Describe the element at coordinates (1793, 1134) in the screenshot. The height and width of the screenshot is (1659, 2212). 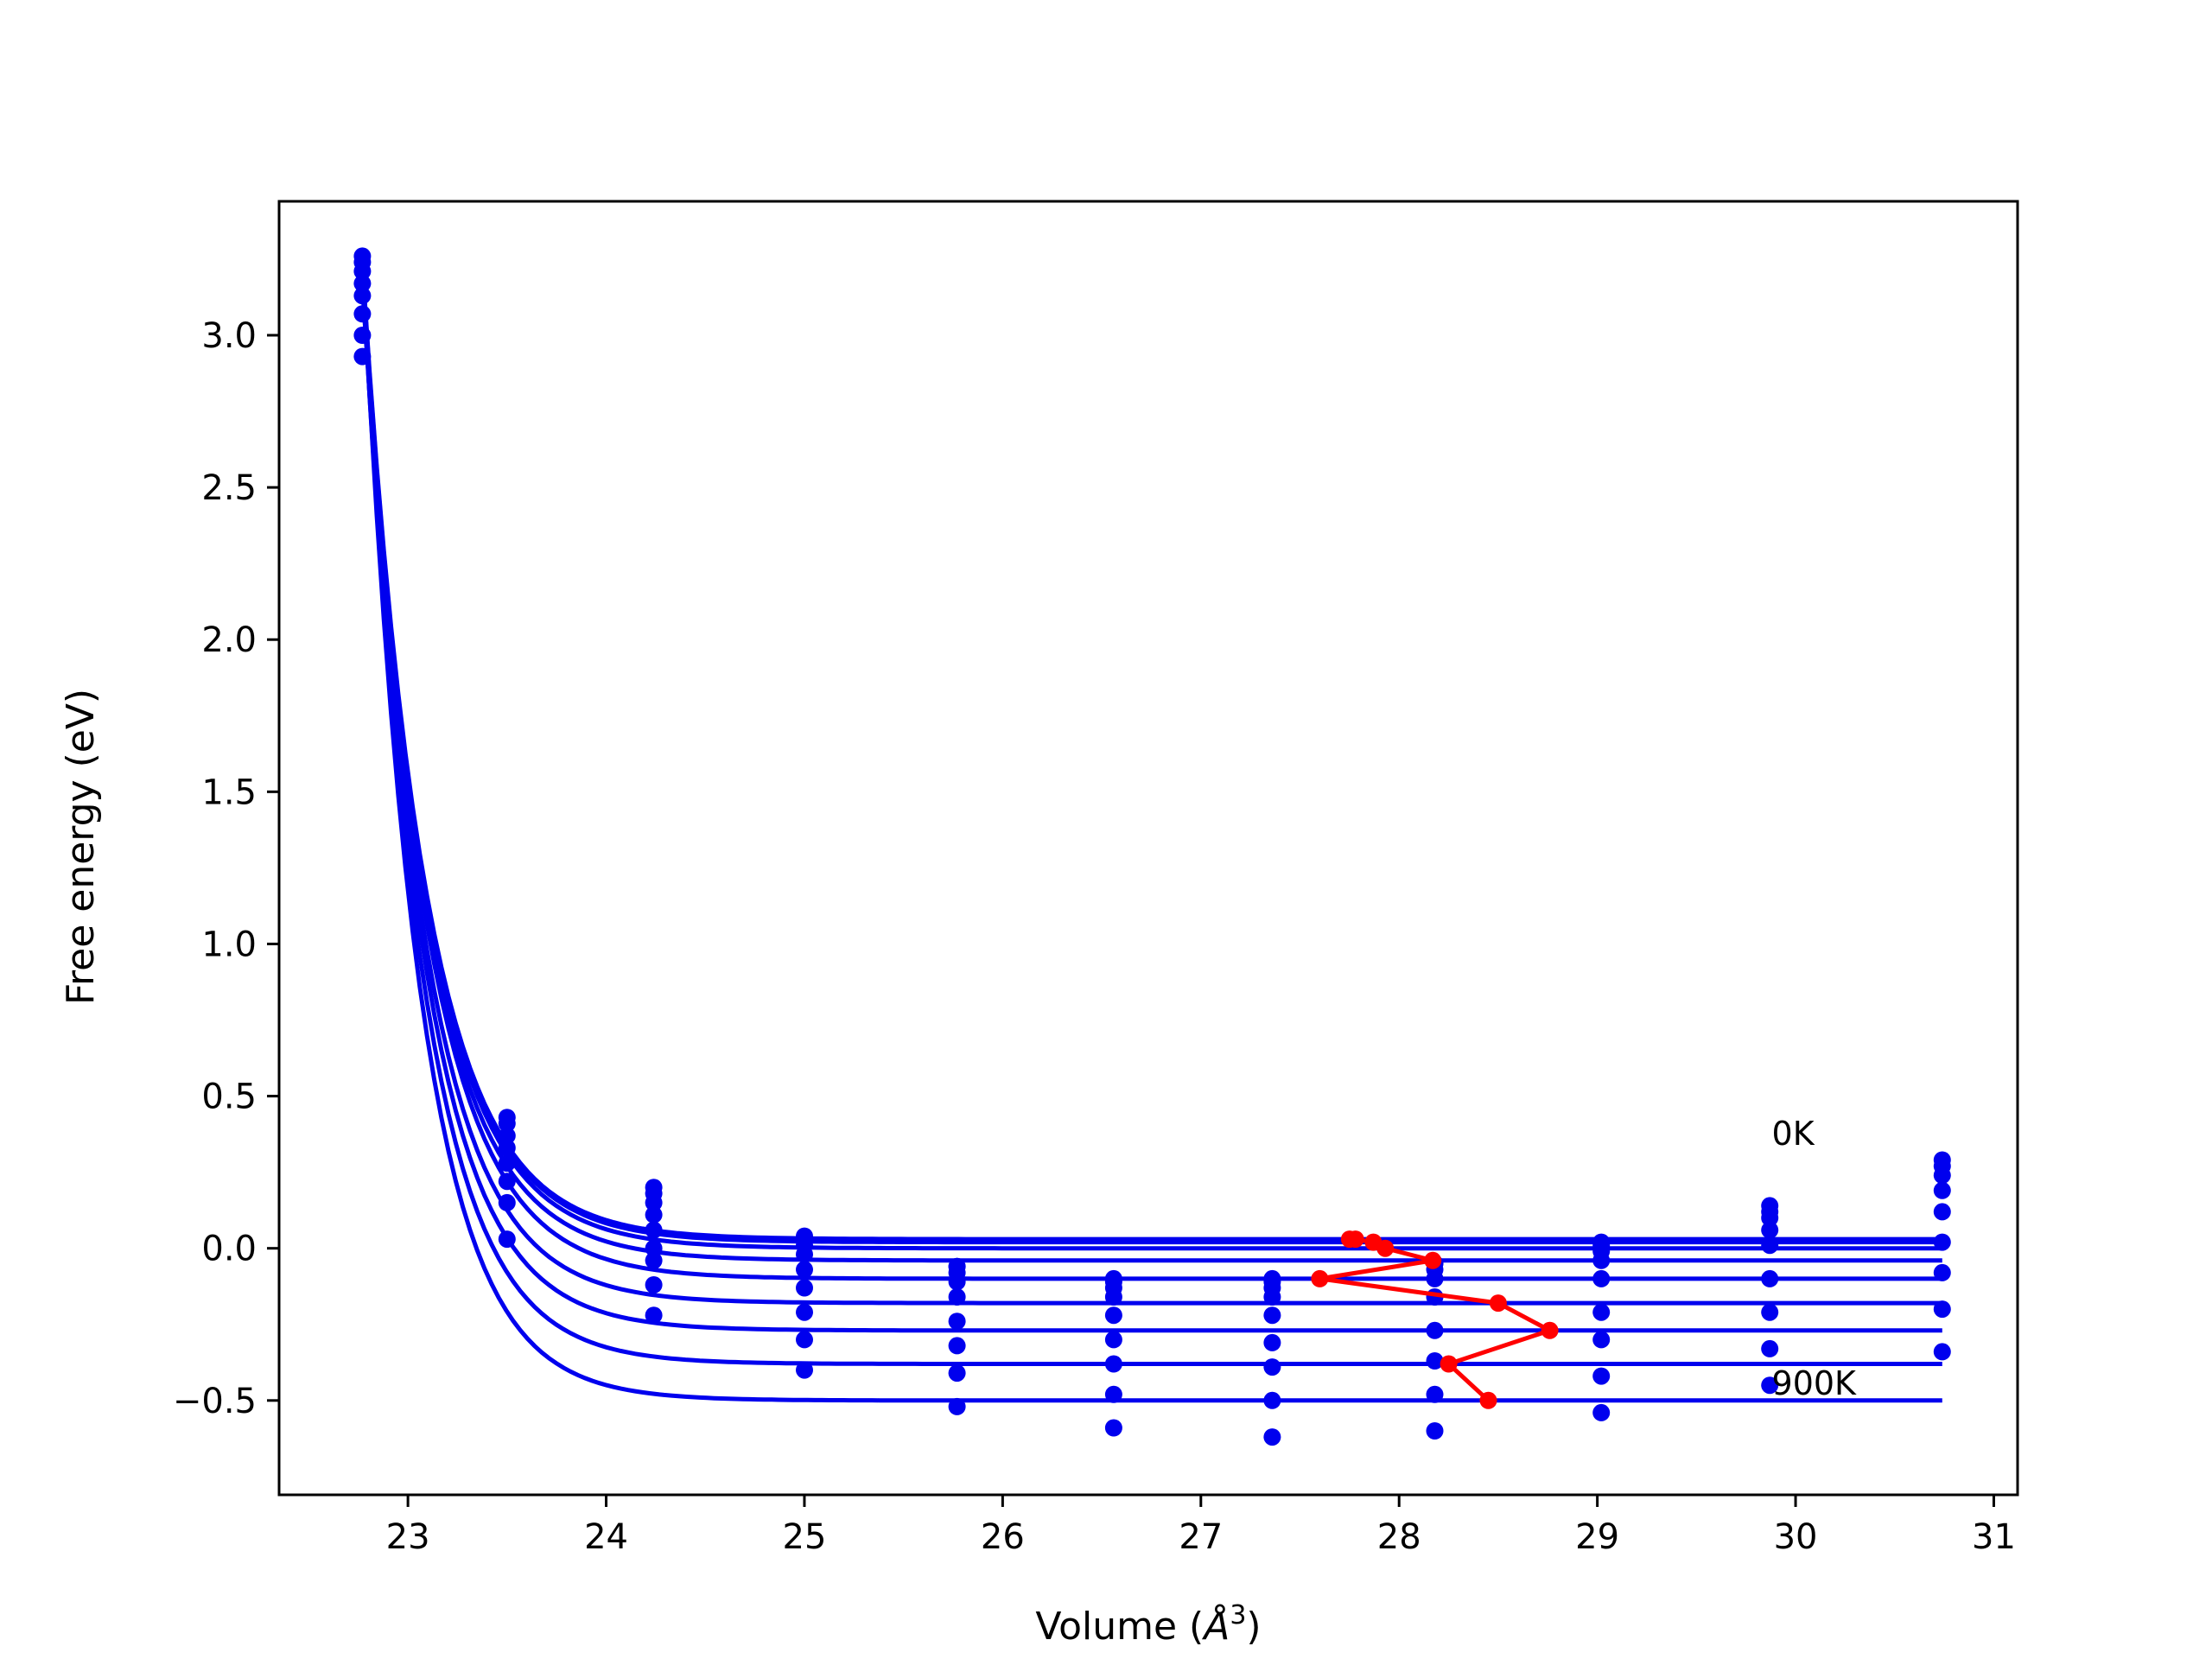
I see `temperature-label: 0K` at that location.